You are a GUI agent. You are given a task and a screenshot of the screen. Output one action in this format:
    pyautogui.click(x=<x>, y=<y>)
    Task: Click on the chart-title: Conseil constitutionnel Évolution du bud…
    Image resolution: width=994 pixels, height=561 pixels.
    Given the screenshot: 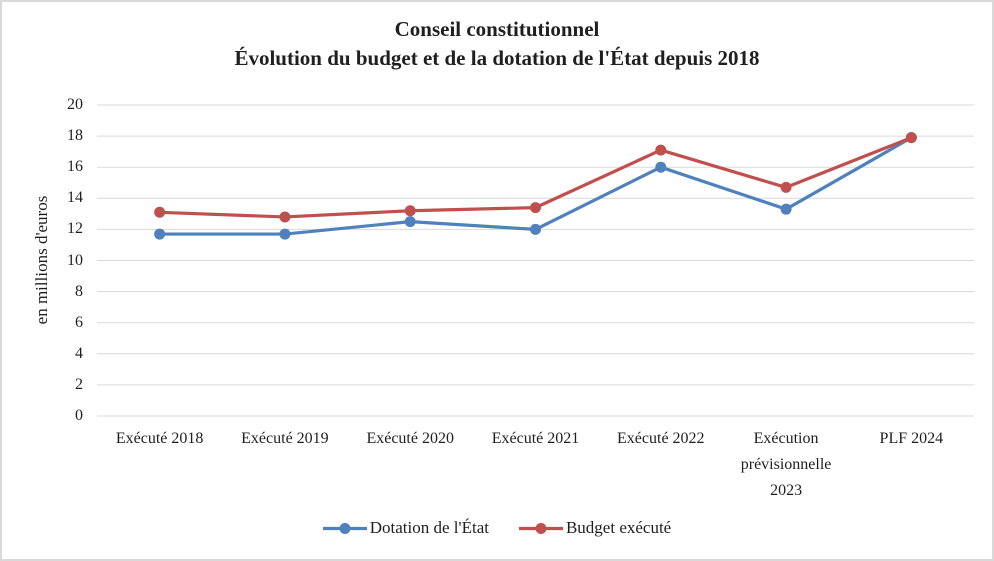 What is the action you would take?
    pyautogui.click(x=497, y=44)
    